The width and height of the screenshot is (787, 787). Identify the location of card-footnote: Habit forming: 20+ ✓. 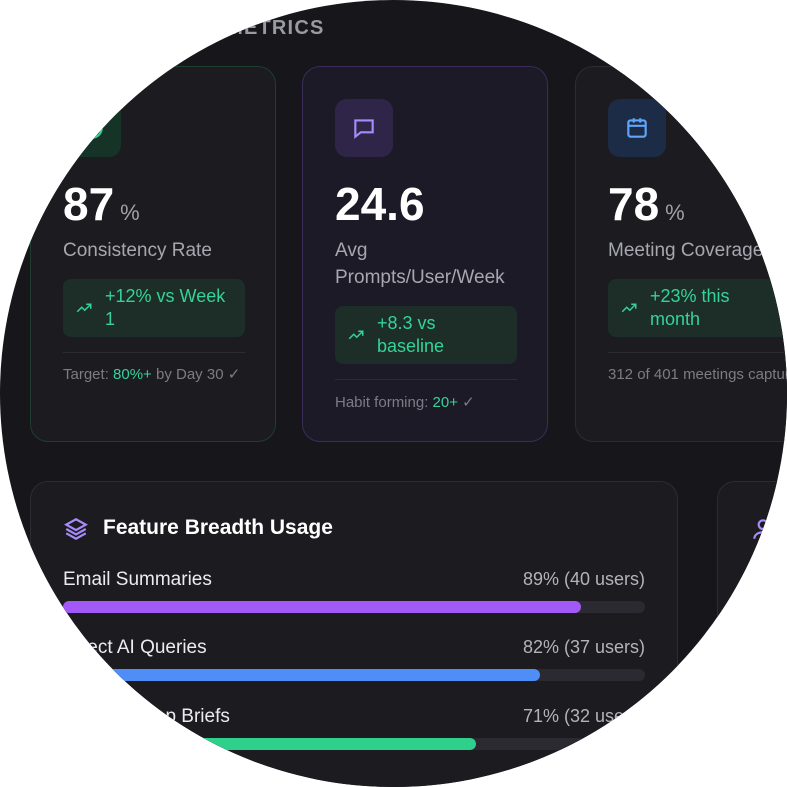
(405, 402).